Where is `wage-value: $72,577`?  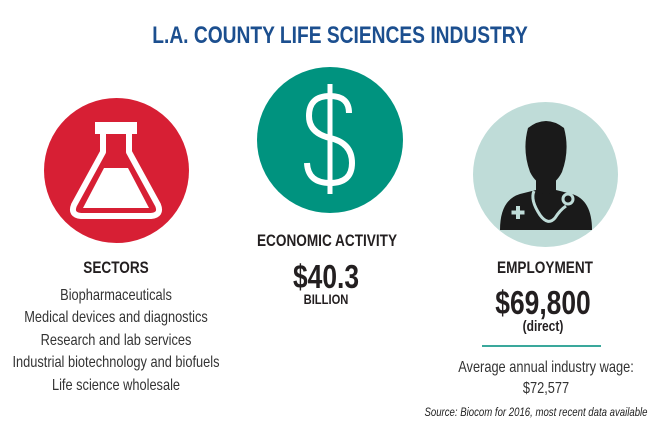
wage-value: $72,577 is located at coordinates (546, 388).